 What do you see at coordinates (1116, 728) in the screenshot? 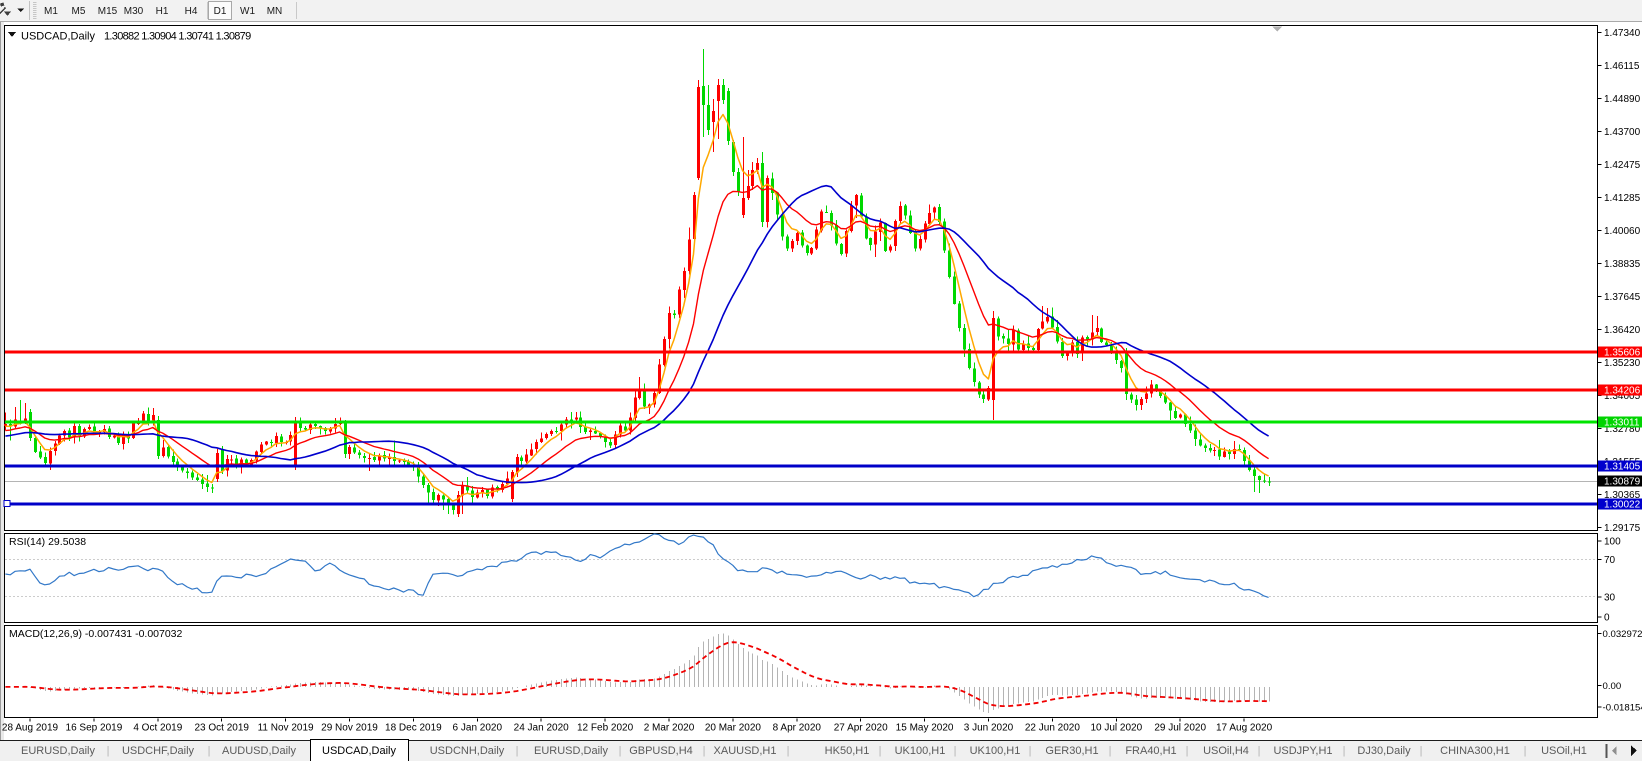
I see `svg-text: 10 Jul 2020` at bounding box center [1116, 728].